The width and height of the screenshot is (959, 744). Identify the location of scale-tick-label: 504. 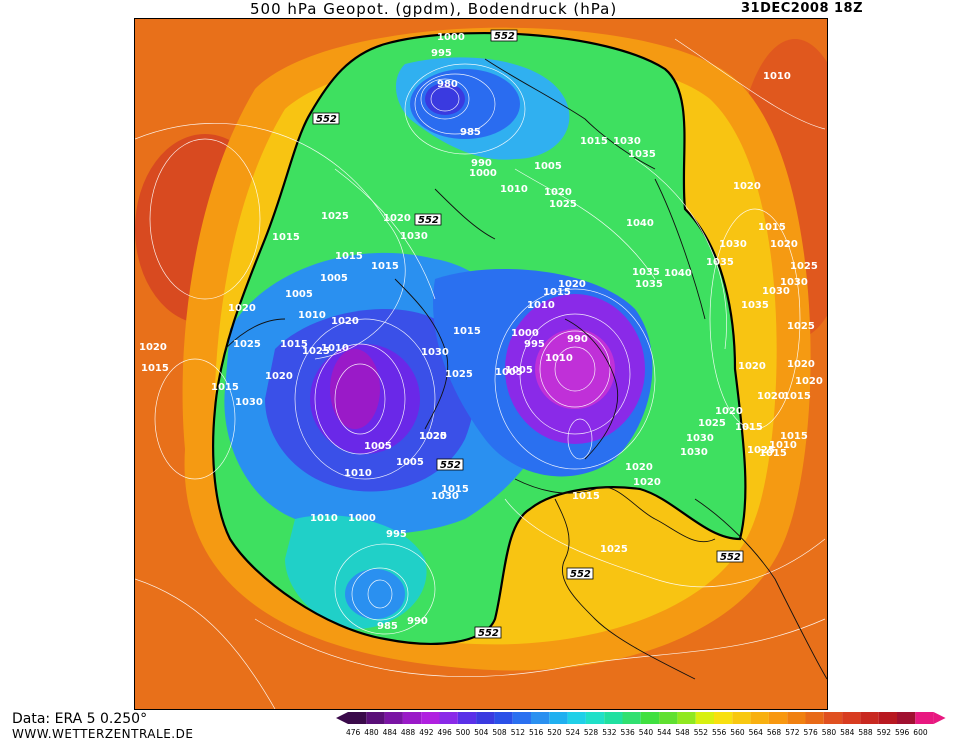
(481, 732).